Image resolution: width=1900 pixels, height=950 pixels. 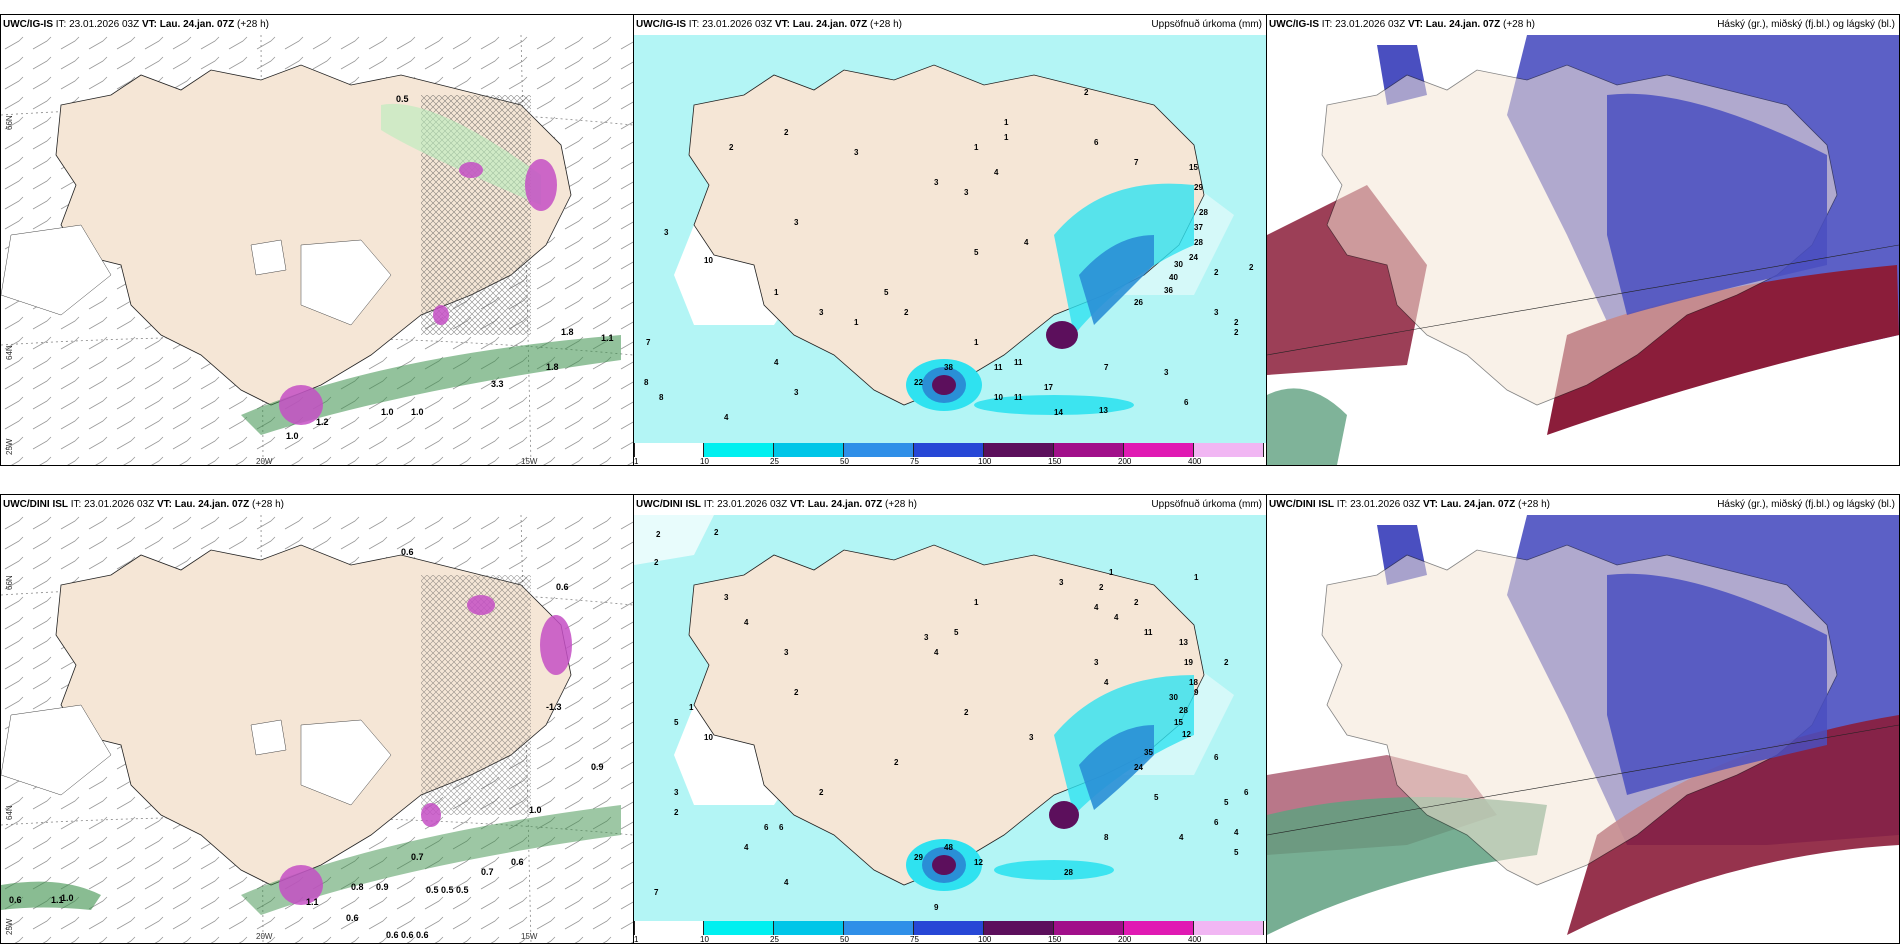 I want to click on svg-text: 6, so click(x=781, y=827).